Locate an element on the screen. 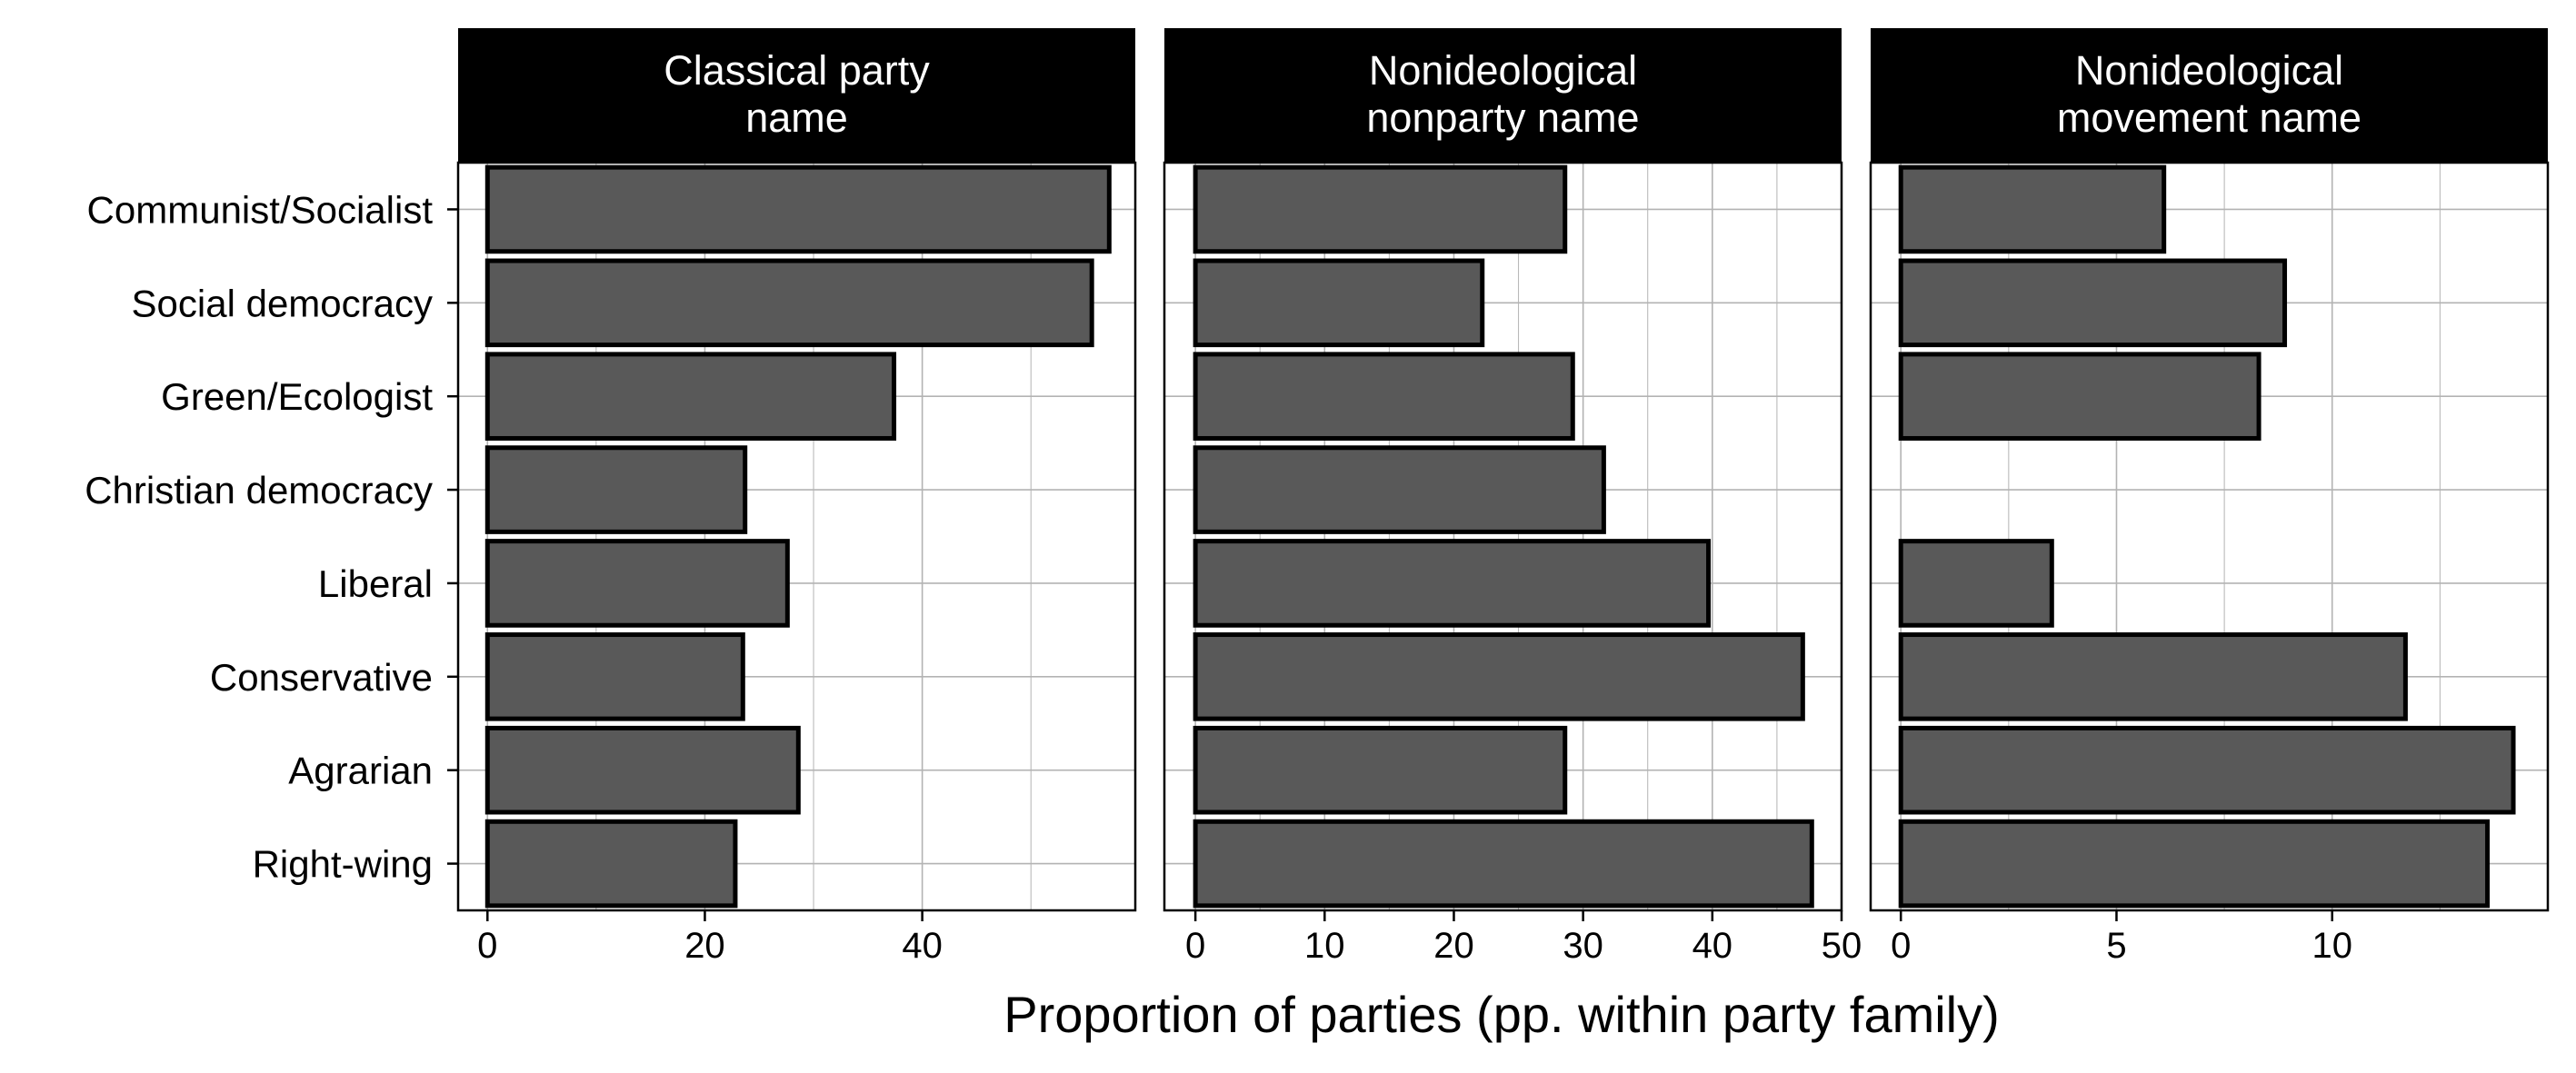 The image size is (2576, 1073). x-tick-label: 50 is located at coordinates (1842, 946).